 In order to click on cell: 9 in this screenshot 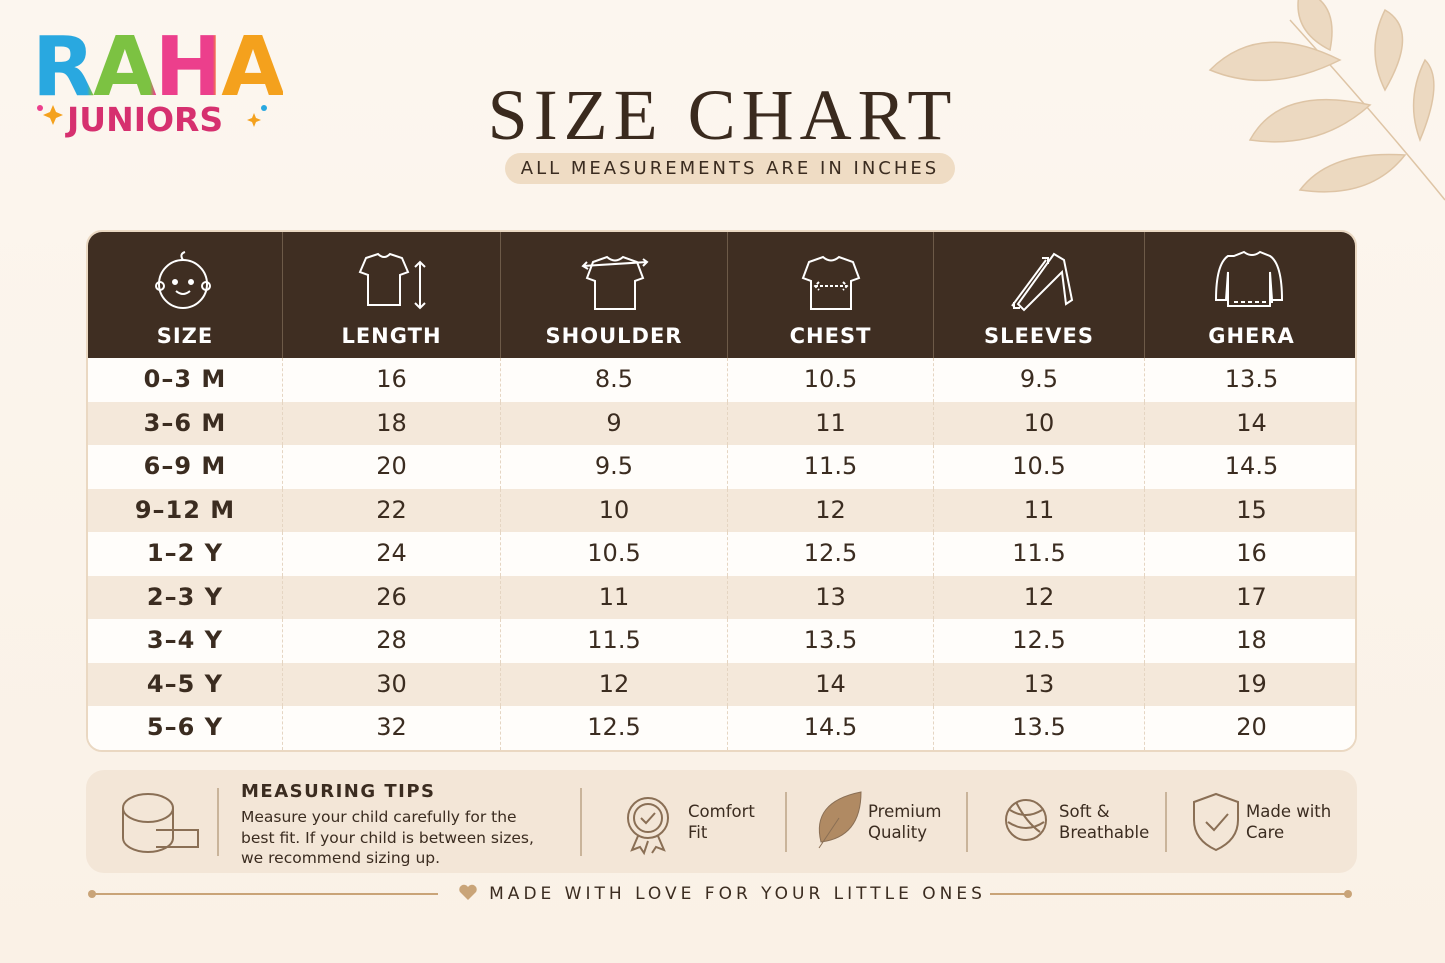, I will do `click(614, 423)`.